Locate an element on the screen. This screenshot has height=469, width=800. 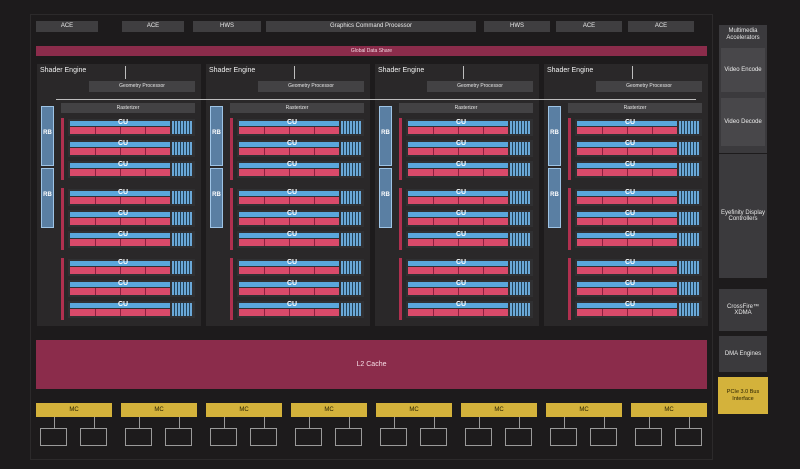
pcie-bus-interface: PCIe 3.0 Bus Interface is located at coordinates (743, 395).